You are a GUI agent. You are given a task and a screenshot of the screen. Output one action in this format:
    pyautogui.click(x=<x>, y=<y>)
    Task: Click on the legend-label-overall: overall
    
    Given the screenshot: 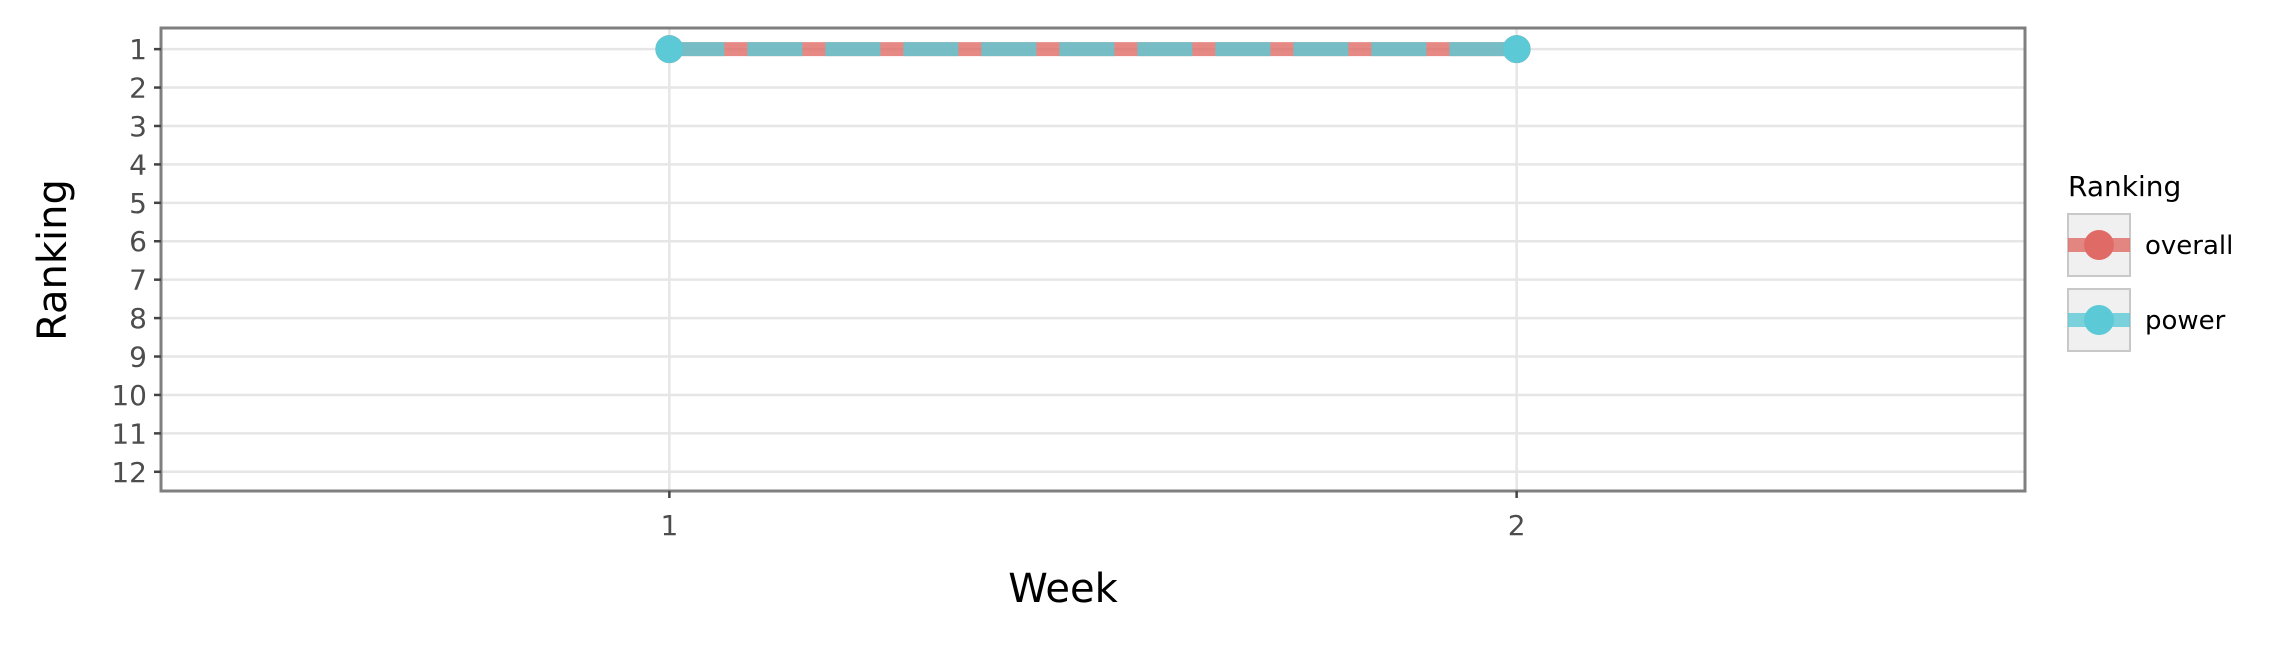 What is the action you would take?
    pyautogui.click(x=2189, y=246)
    